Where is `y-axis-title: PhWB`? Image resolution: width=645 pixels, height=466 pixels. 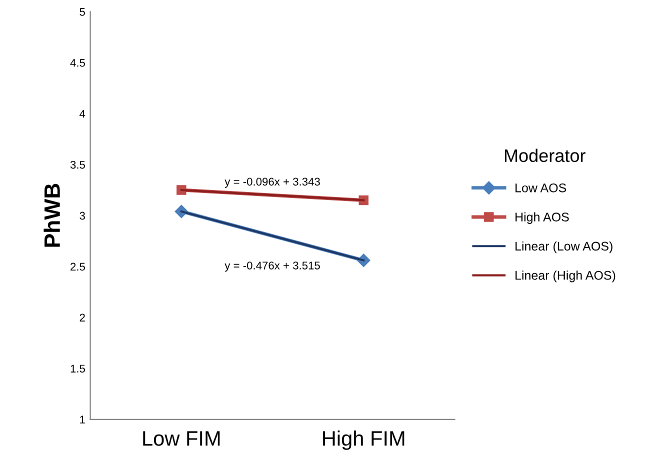
y-axis-title: PhWB is located at coordinates (52, 215).